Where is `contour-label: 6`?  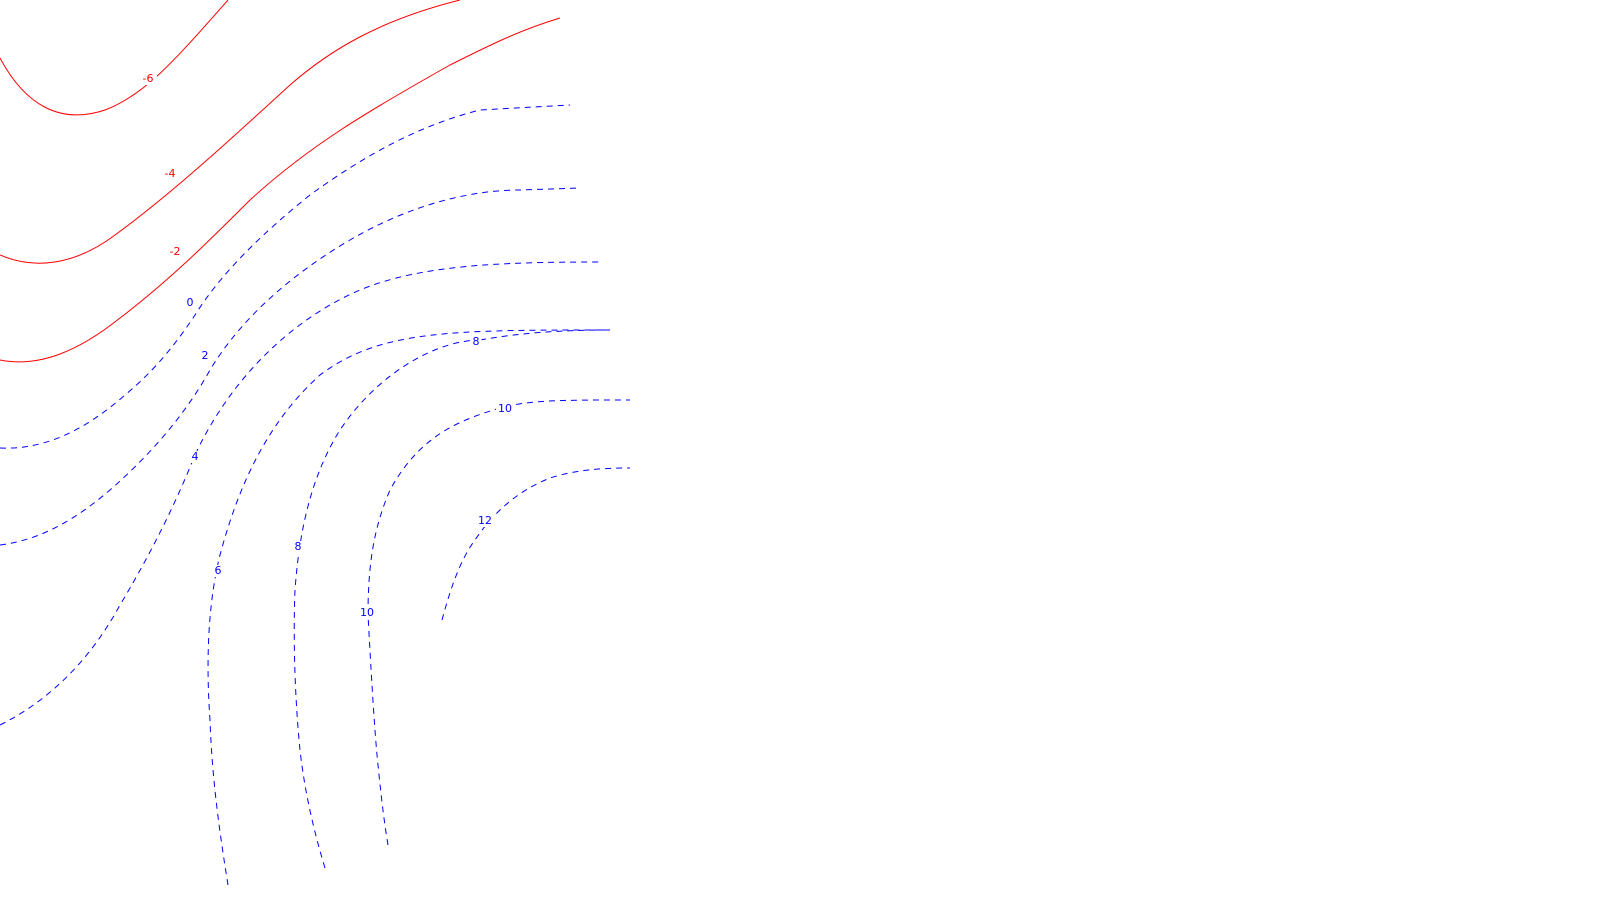 contour-label: 6 is located at coordinates (218, 570).